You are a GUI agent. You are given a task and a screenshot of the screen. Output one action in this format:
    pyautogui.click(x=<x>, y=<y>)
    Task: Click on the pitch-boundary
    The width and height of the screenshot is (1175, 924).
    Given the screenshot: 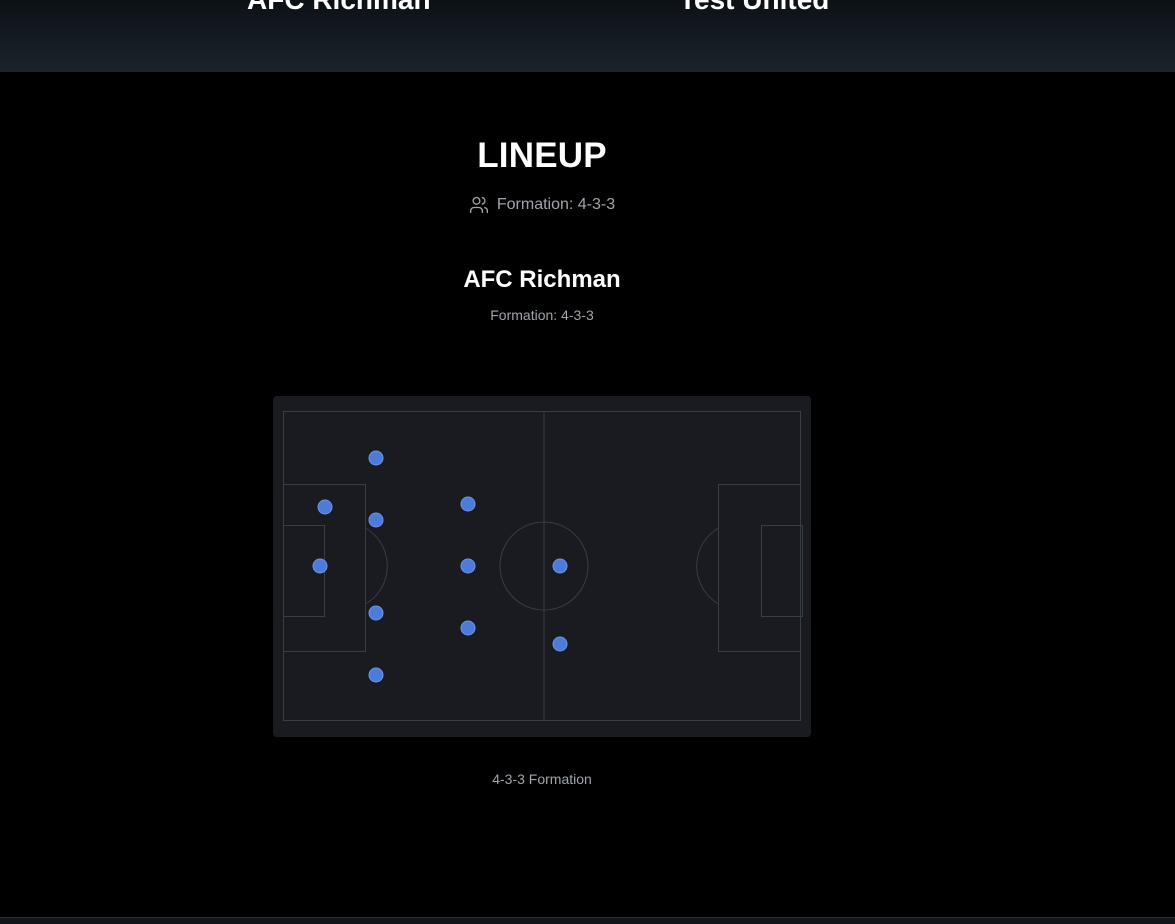 What is the action you would take?
    pyautogui.click(x=542, y=566)
    